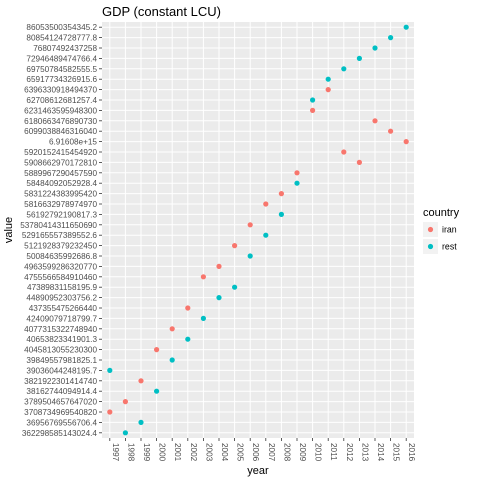 The height and width of the screenshot is (480, 480). I want to click on x-tick-label: 2010, so click(318, 452).